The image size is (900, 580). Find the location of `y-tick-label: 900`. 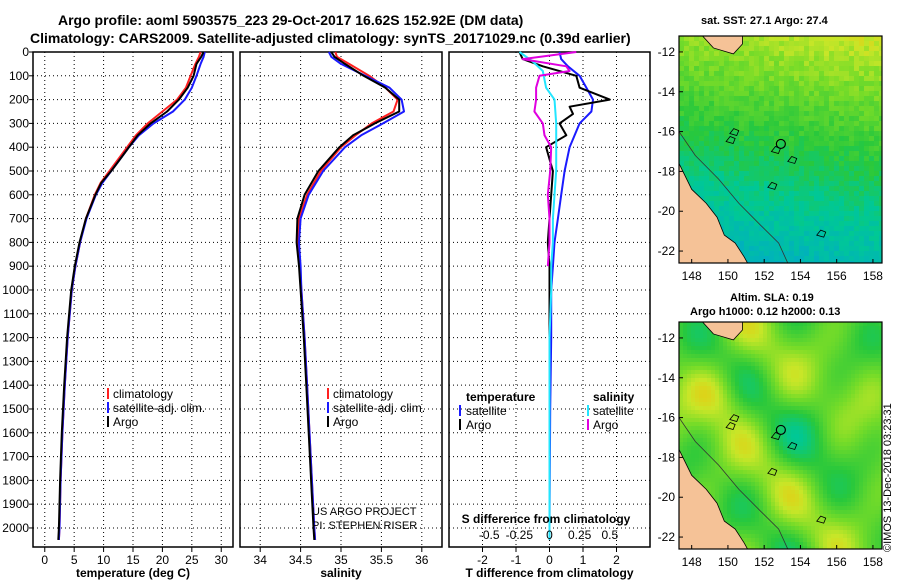

y-tick-label: 900 is located at coordinates (19, 266).